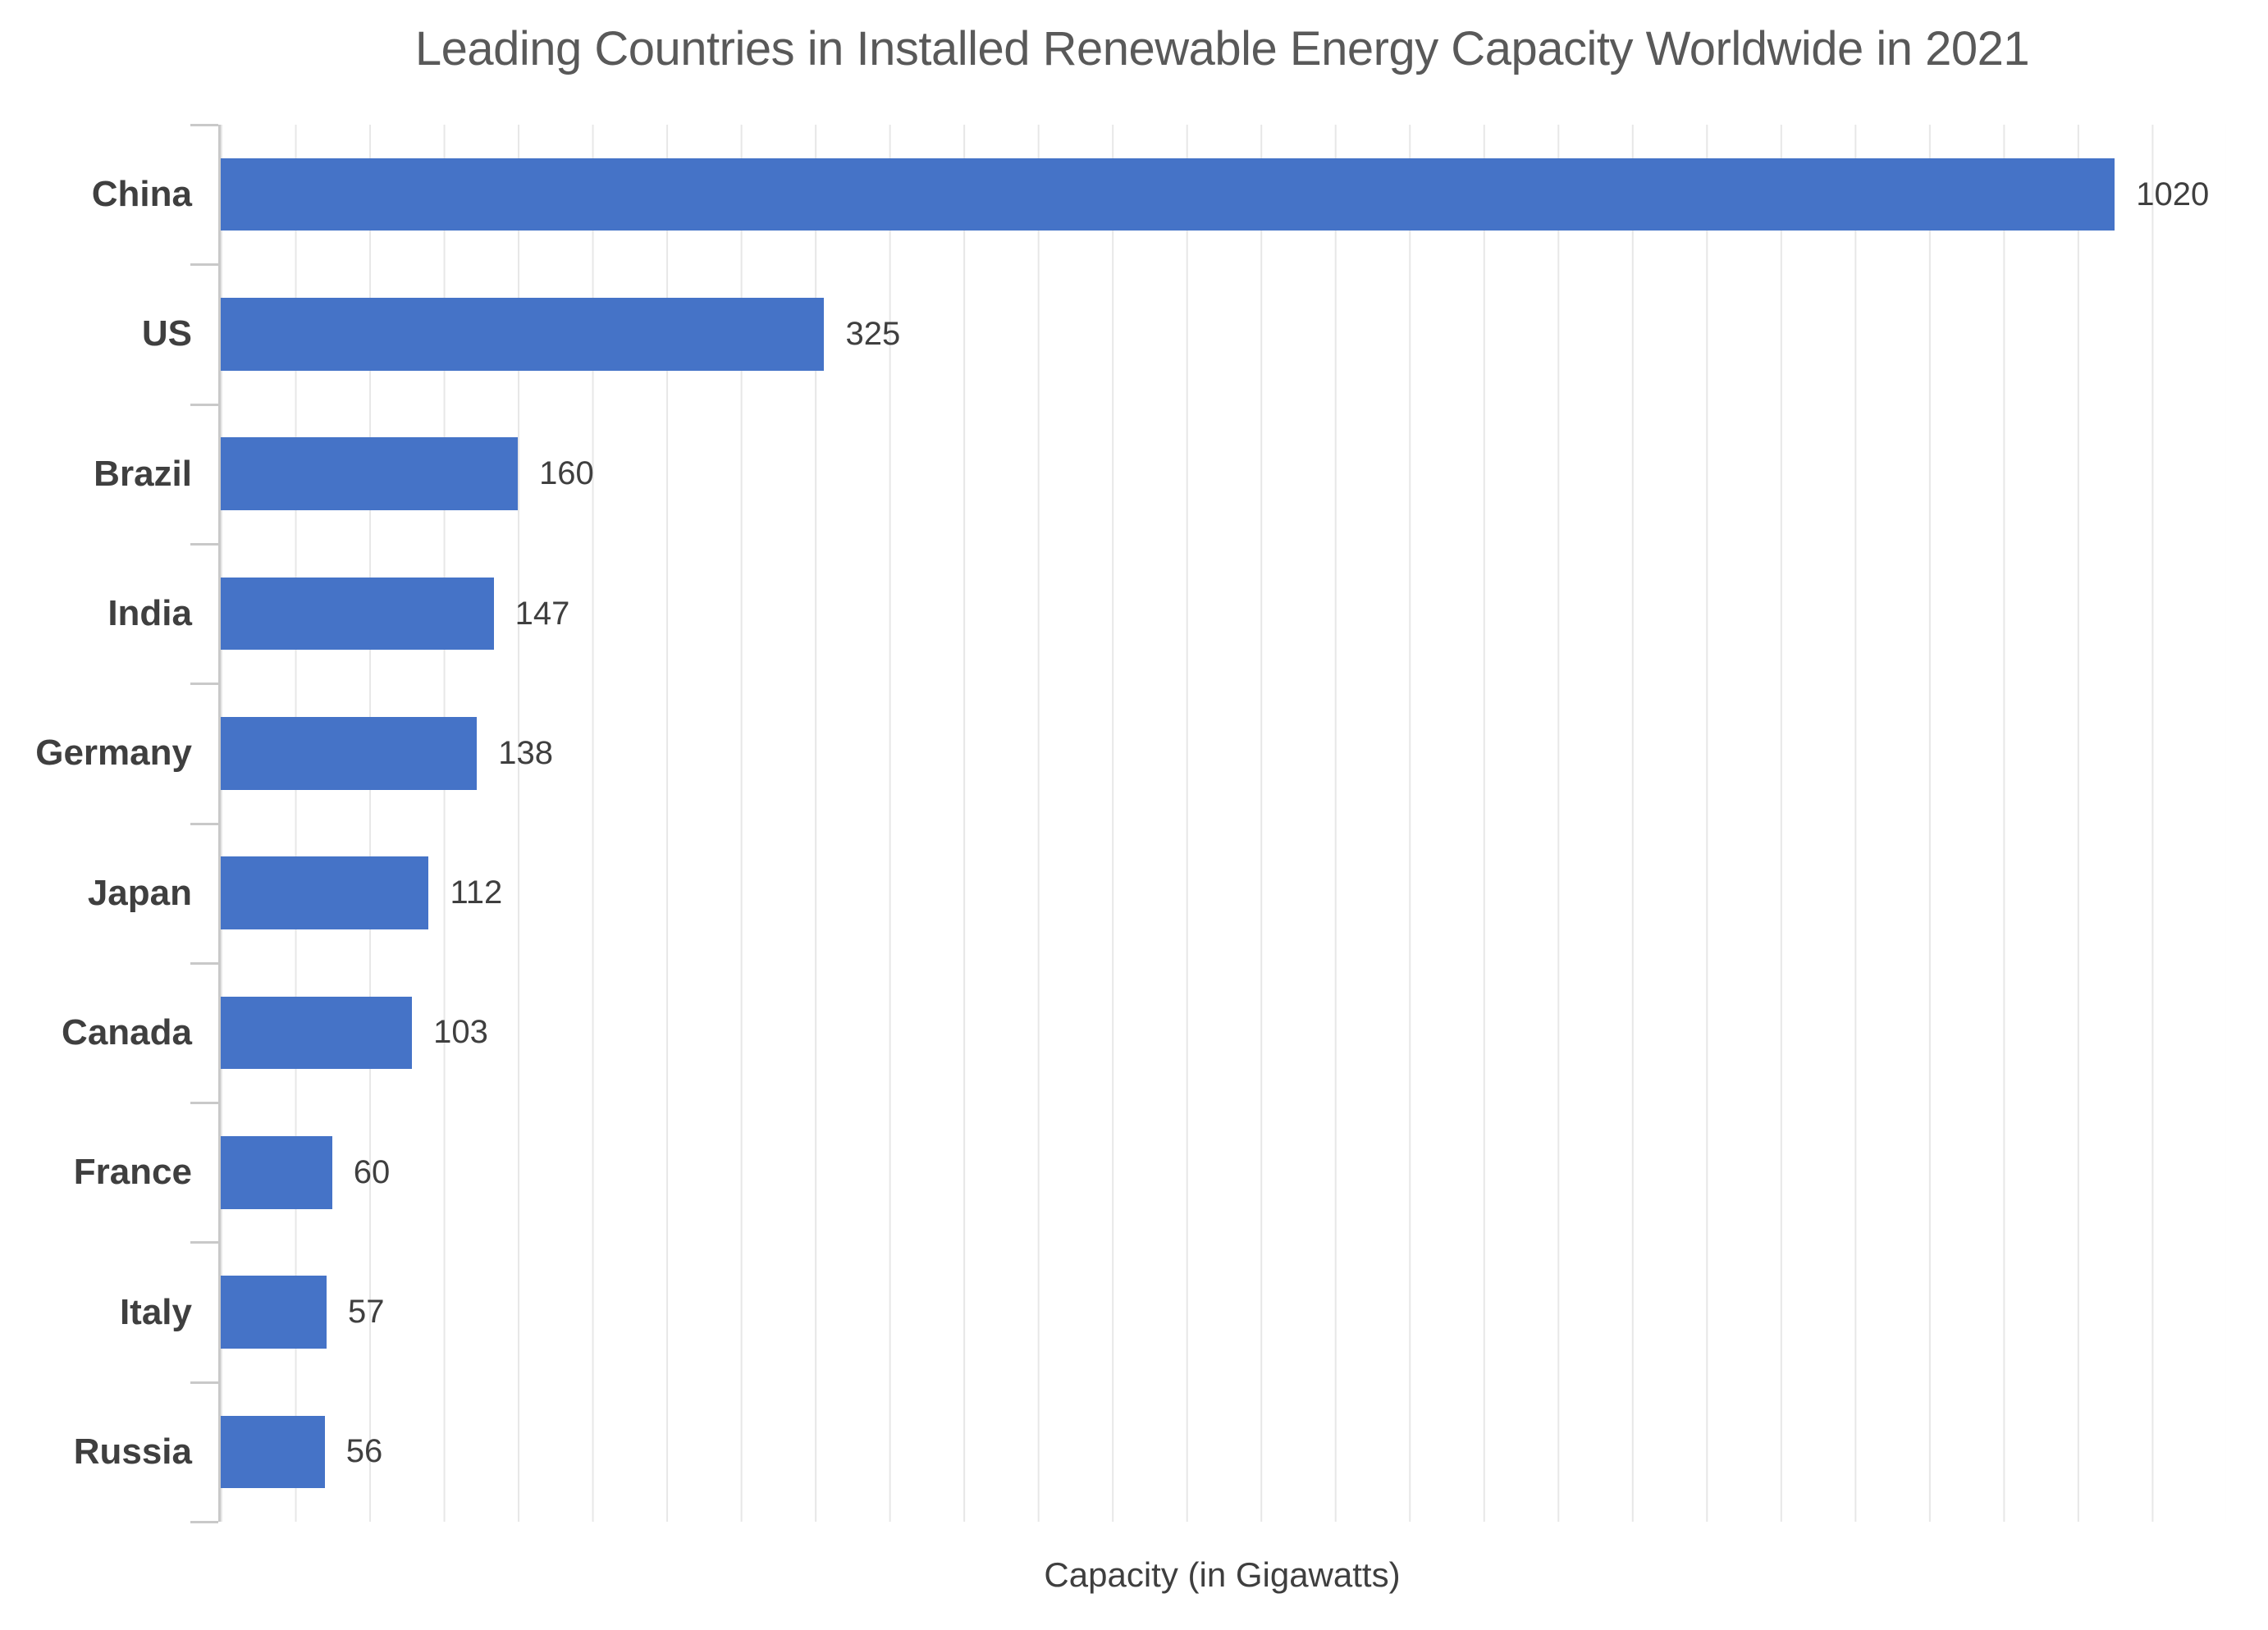 The width and height of the screenshot is (2268, 1630). Describe the element at coordinates (325, 892) in the screenshot. I see `bar-japan` at that location.